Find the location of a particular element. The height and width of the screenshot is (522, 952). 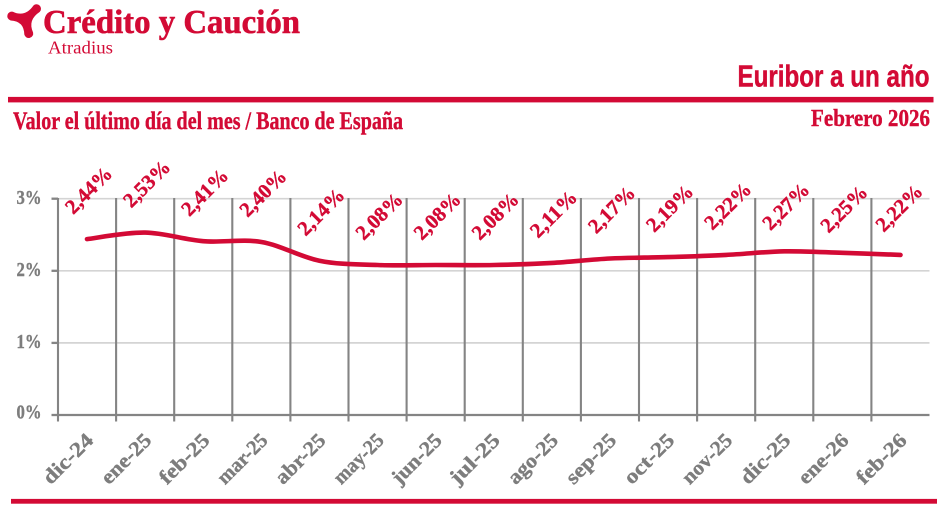

svg-text: 3% is located at coordinates (29, 198).